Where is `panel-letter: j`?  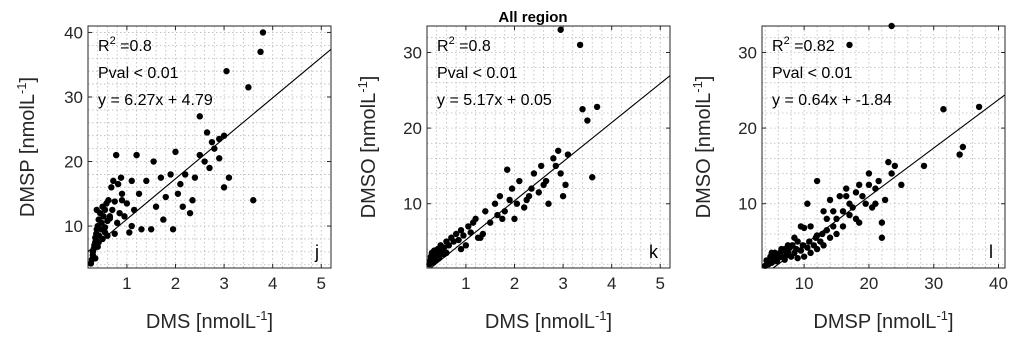
panel-letter: j is located at coordinates (316, 252).